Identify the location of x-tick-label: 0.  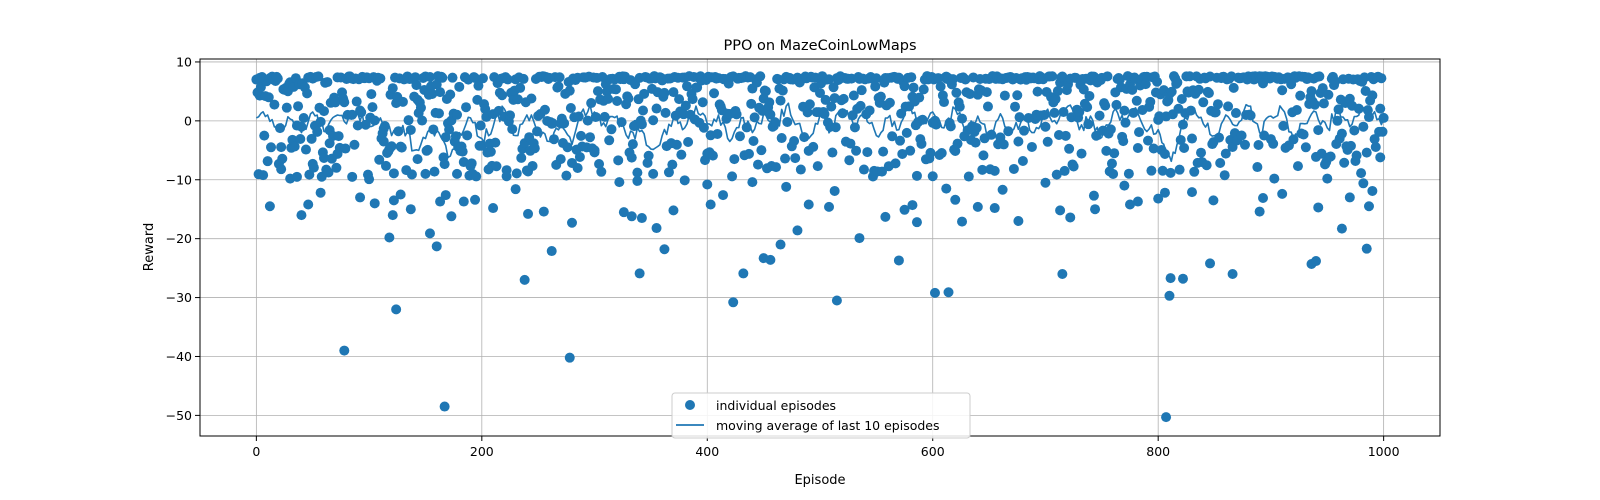
(256, 451).